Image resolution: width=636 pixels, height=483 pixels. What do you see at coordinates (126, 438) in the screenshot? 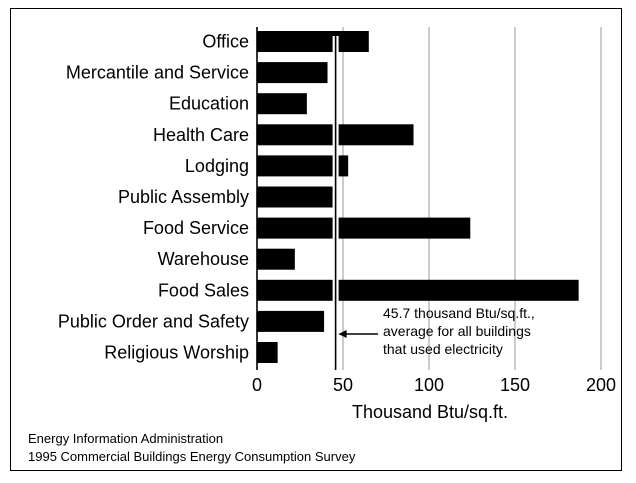
I see `source-line-1: Energy Information Administration` at bounding box center [126, 438].